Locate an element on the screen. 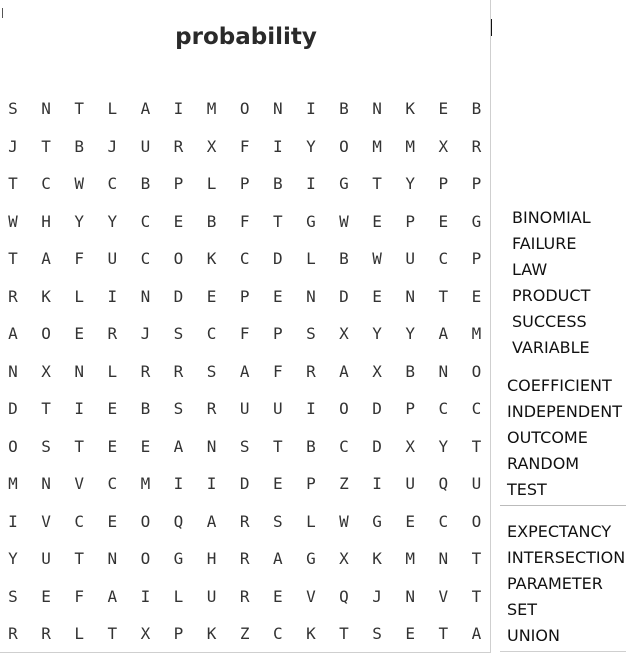  word-list-item: LAW is located at coordinates (530, 269).